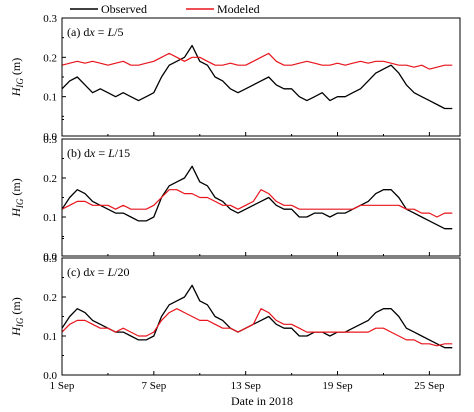 Image resolution: width=474 pixels, height=412 pixels. I want to click on panel-label: (a) dx = L/5, so click(95, 32).